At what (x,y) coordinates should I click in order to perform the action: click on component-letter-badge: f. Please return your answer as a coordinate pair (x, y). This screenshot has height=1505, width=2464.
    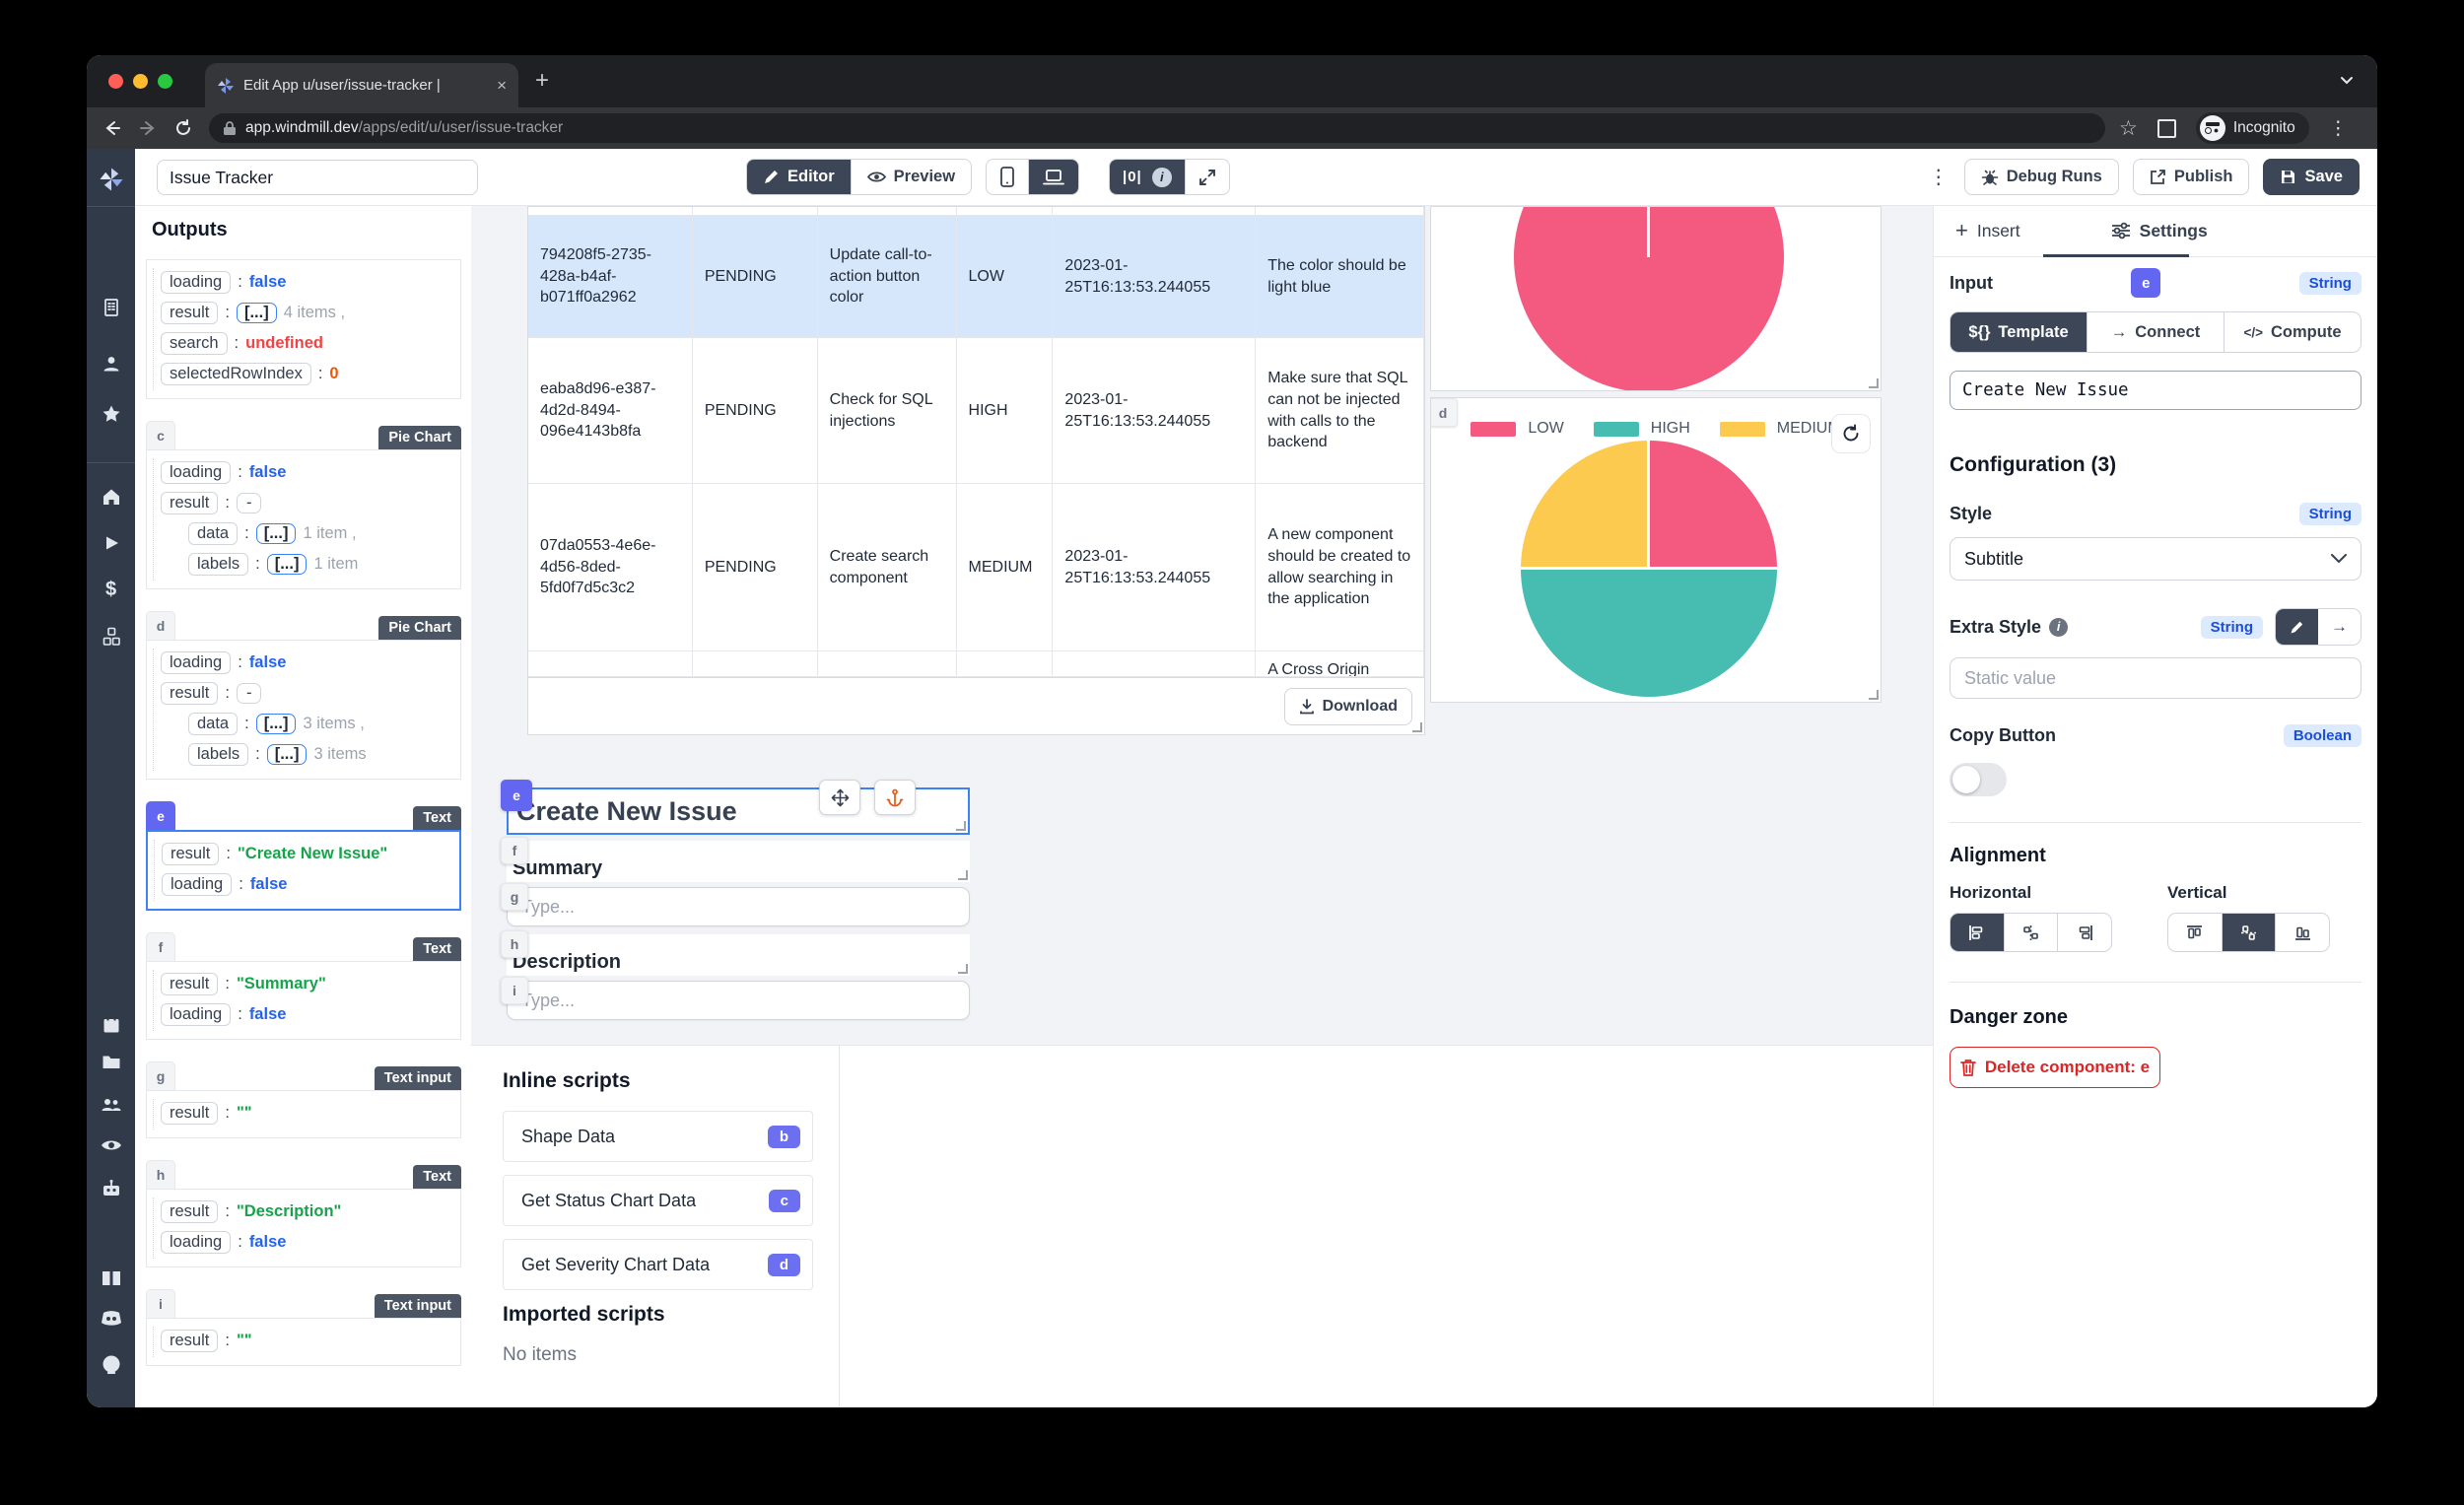
    Looking at the image, I should click on (160, 946).